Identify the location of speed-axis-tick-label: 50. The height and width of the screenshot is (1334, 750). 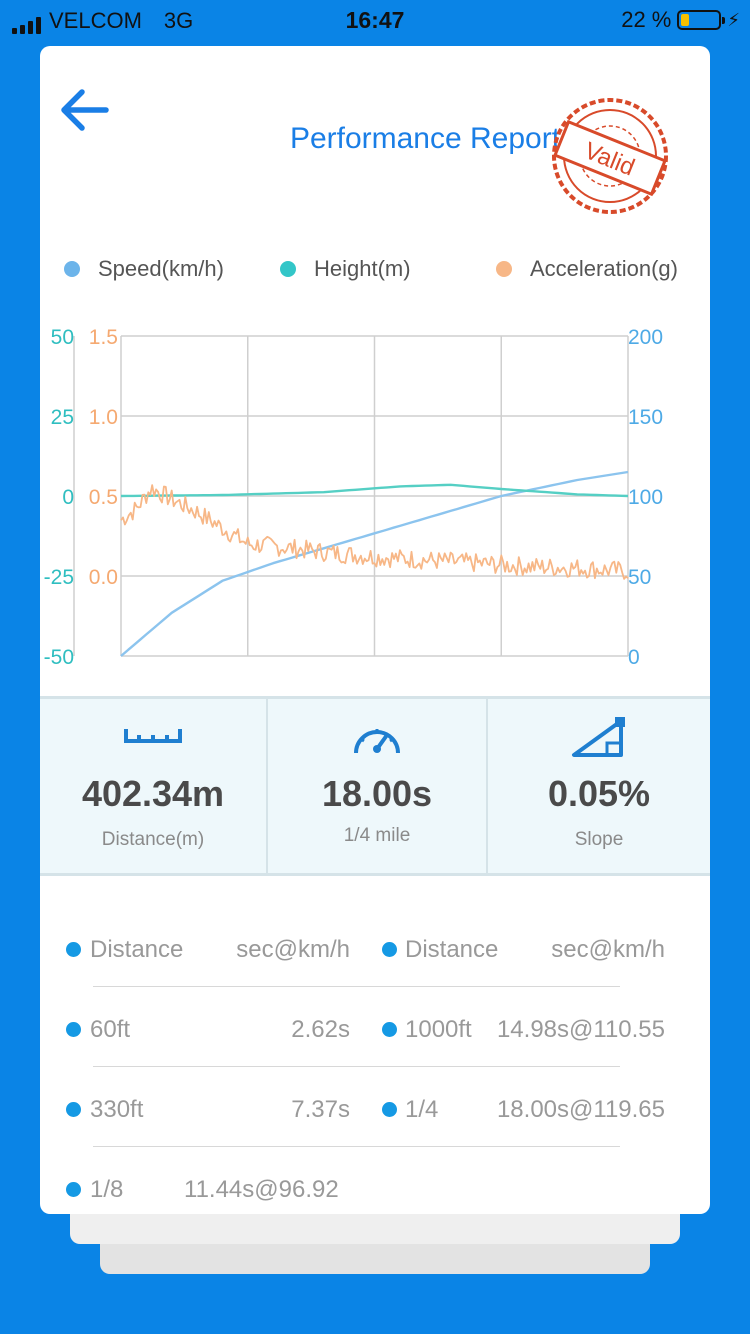
(639, 577).